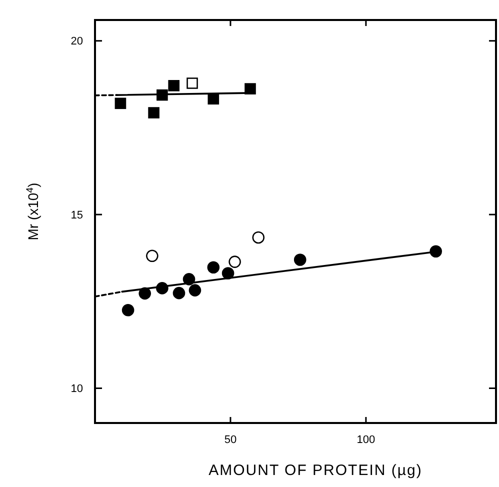 This screenshot has width=499, height=487. What do you see at coordinates (315, 470) in the screenshot?
I see `x-axis-title: AMOUNT OF PROTEIN (µg)` at bounding box center [315, 470].